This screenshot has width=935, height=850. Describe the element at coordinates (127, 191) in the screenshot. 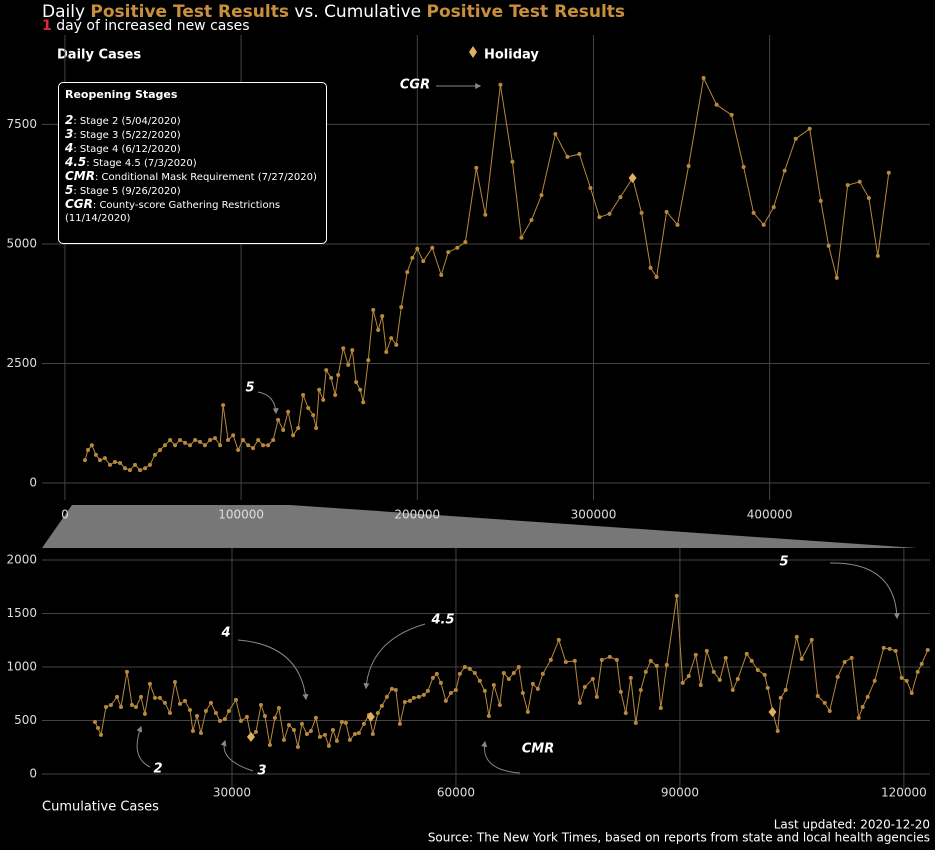

I see `stage-text: : Stage 5 (9/26/2020)` at that location.